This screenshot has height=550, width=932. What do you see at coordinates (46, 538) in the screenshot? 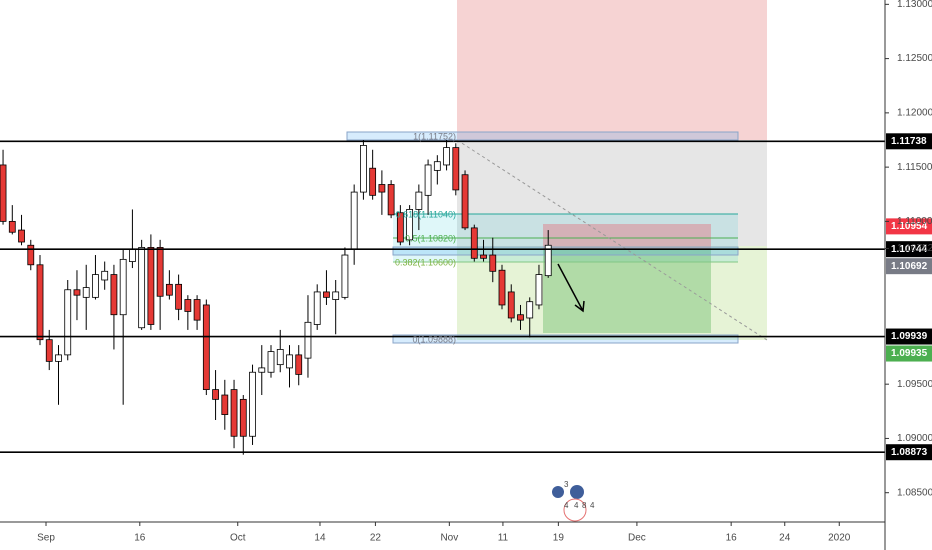
I see `x-tick-label: Sep` at bounding box center [46, 538].